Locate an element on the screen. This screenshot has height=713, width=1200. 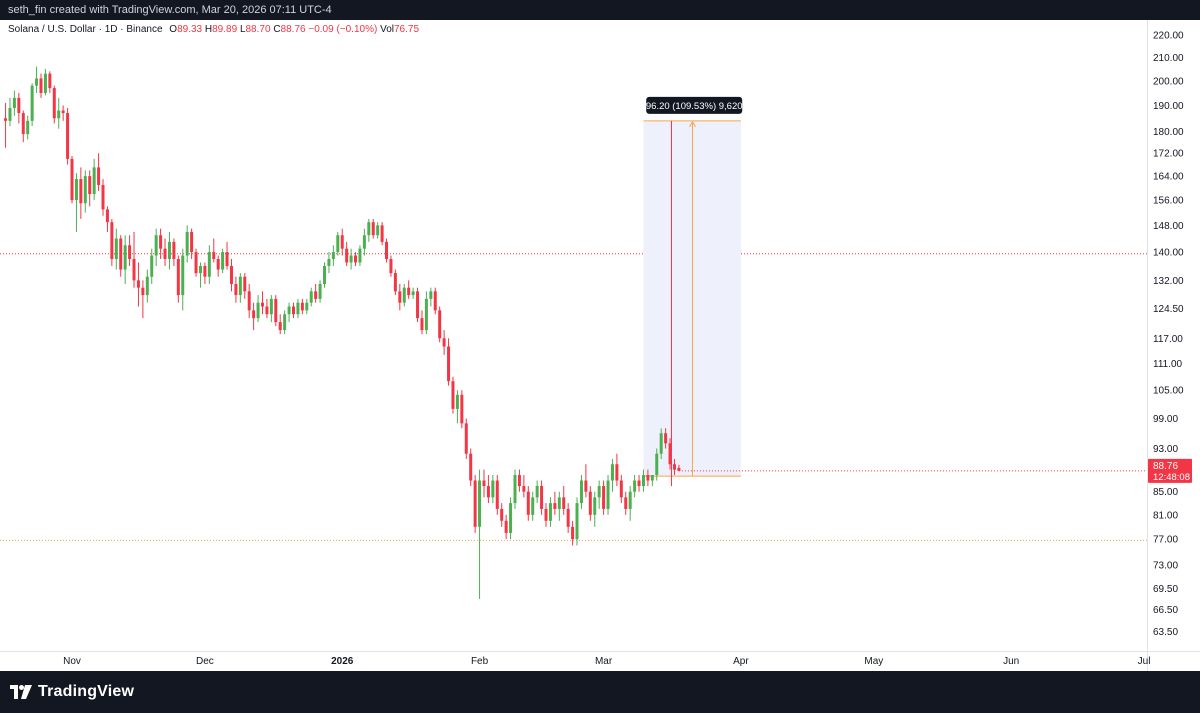
tradingview-brand: TradingView is located at coordinates (72, 692).